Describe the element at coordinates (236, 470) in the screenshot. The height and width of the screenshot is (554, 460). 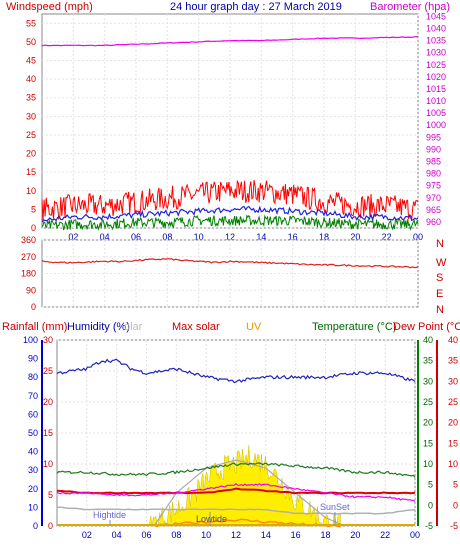
I see `temperature-line` at that location.